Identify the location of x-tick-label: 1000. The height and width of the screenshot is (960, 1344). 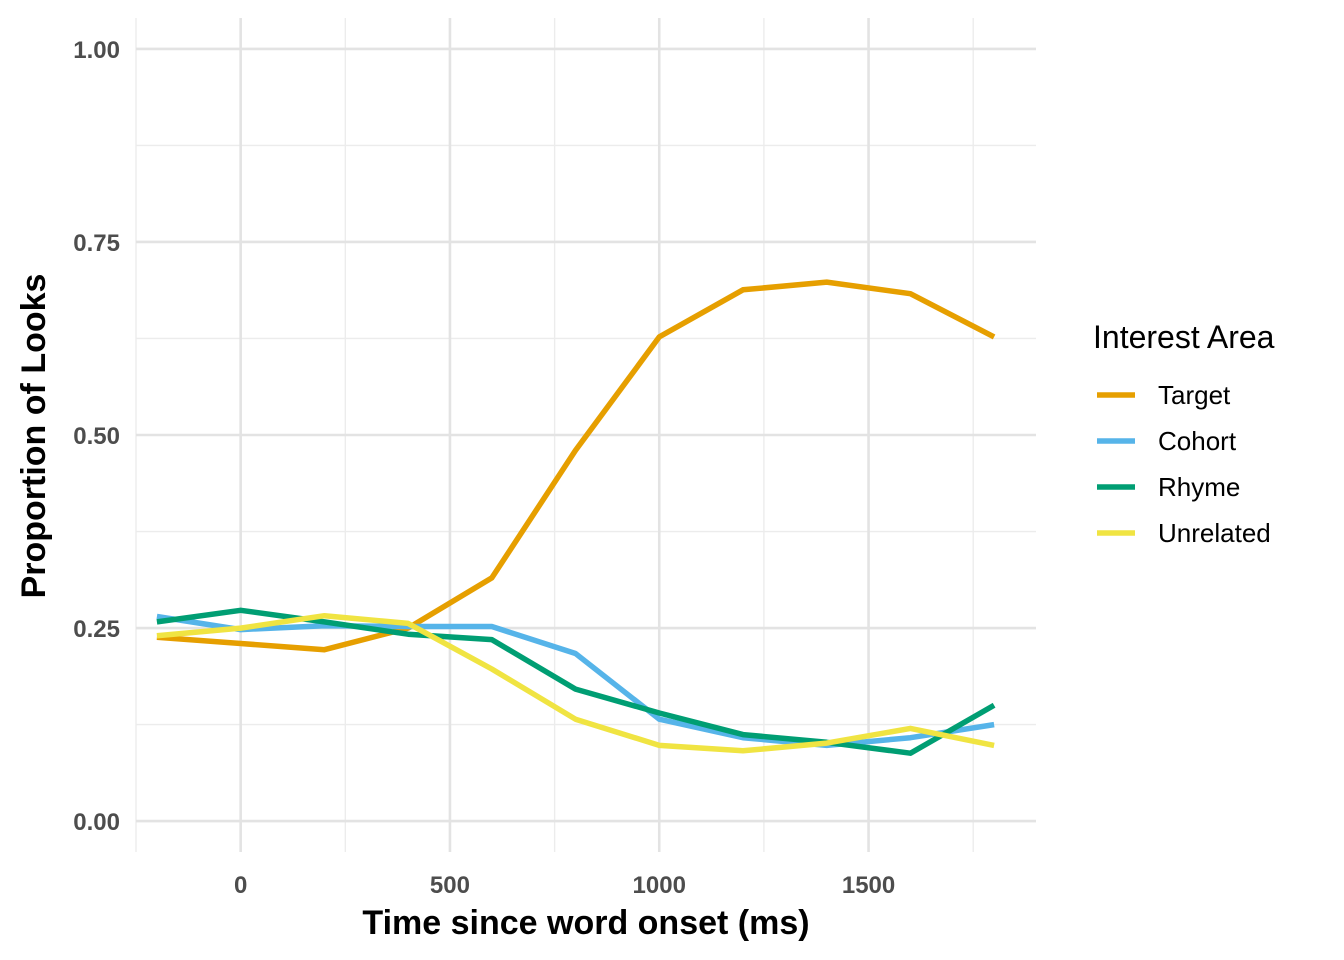
(659, 885).